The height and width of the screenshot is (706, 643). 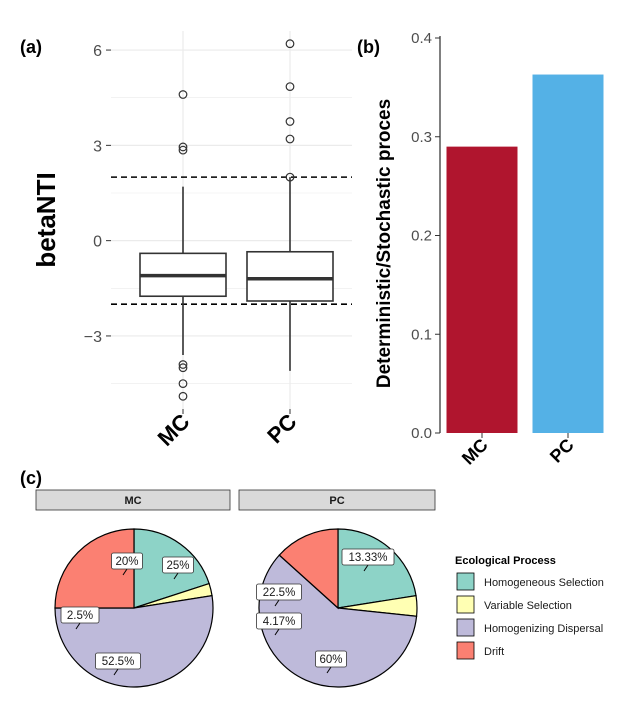 What do you see at coordinates (31, 47) in the screenshot?
I see `panel-a-tag: (a)` at bounding box center [31, 47].